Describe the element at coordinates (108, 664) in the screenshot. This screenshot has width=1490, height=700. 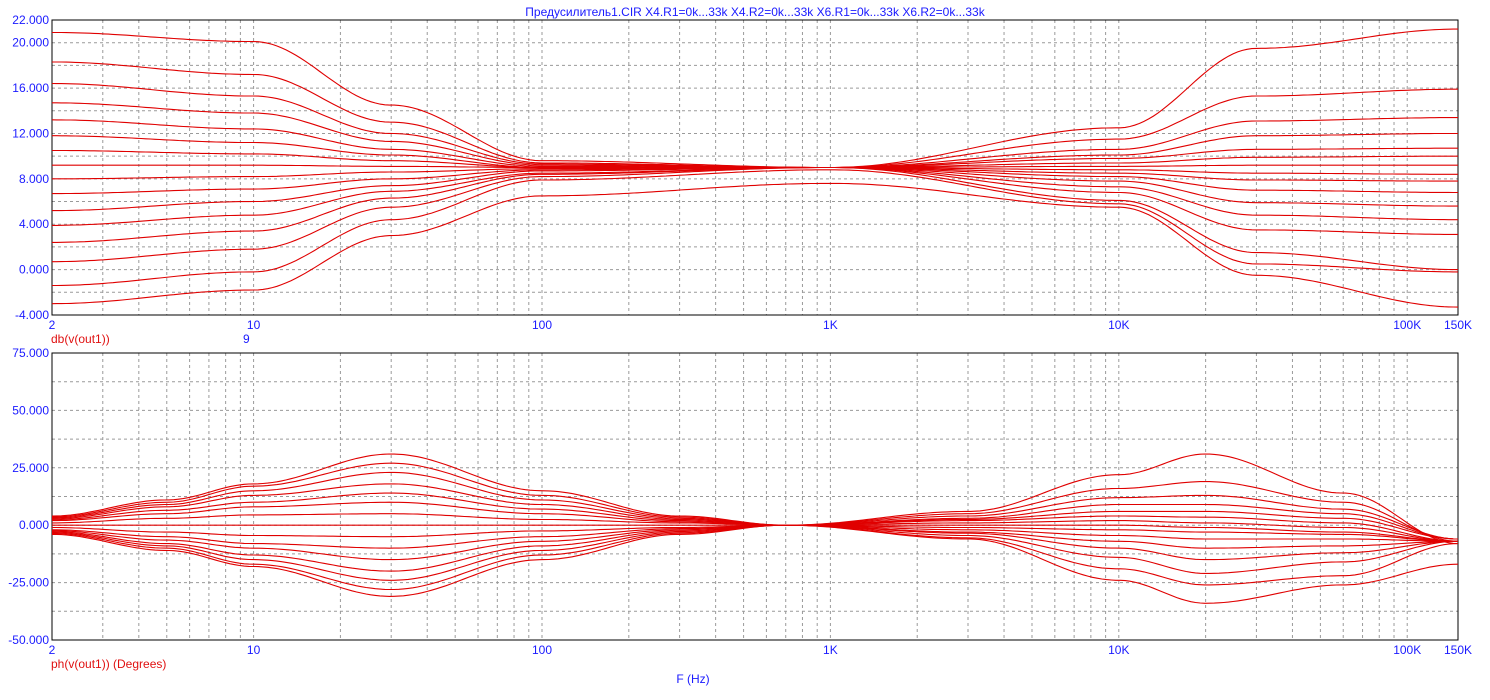
I see `phase-y-label: ph(v(out1)) (Degrees)` at that location.